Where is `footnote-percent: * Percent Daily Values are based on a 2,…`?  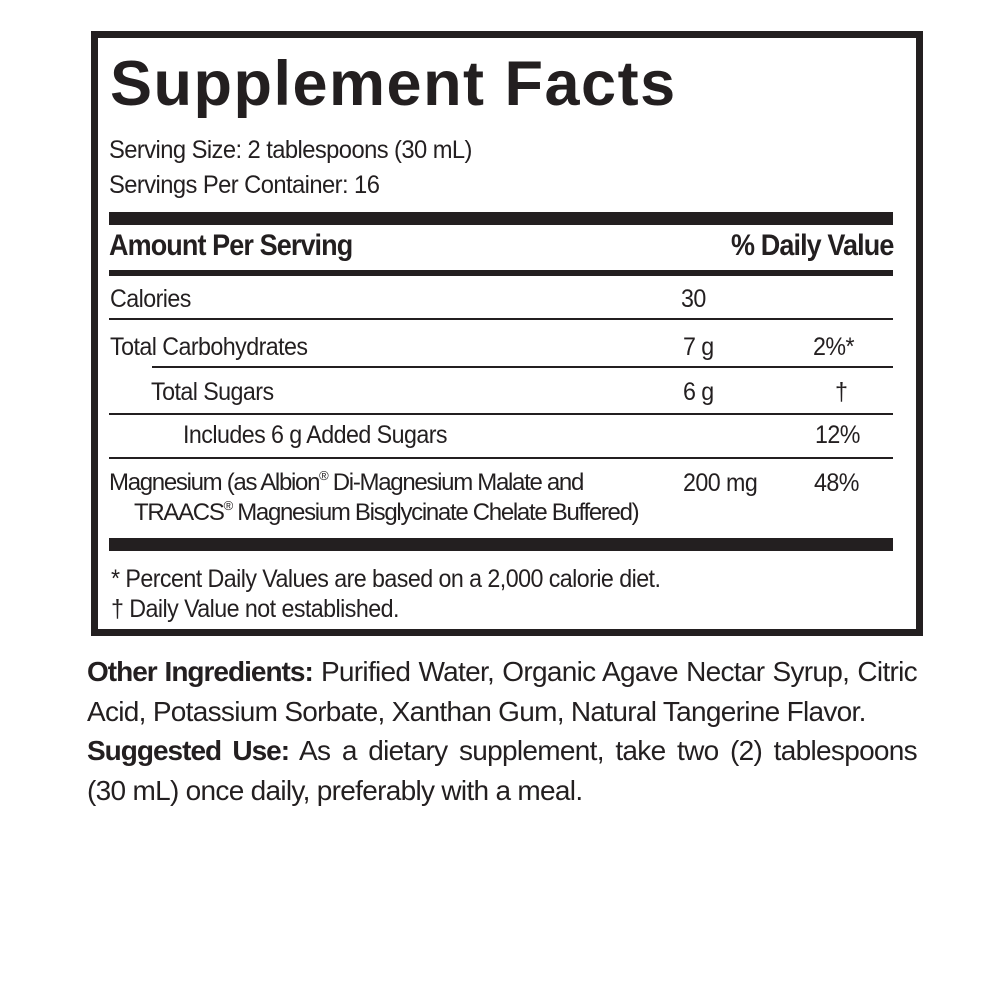 footnote-percent: * Percent Daily Values are based on a 2,… is located at coordinates (386, 579).